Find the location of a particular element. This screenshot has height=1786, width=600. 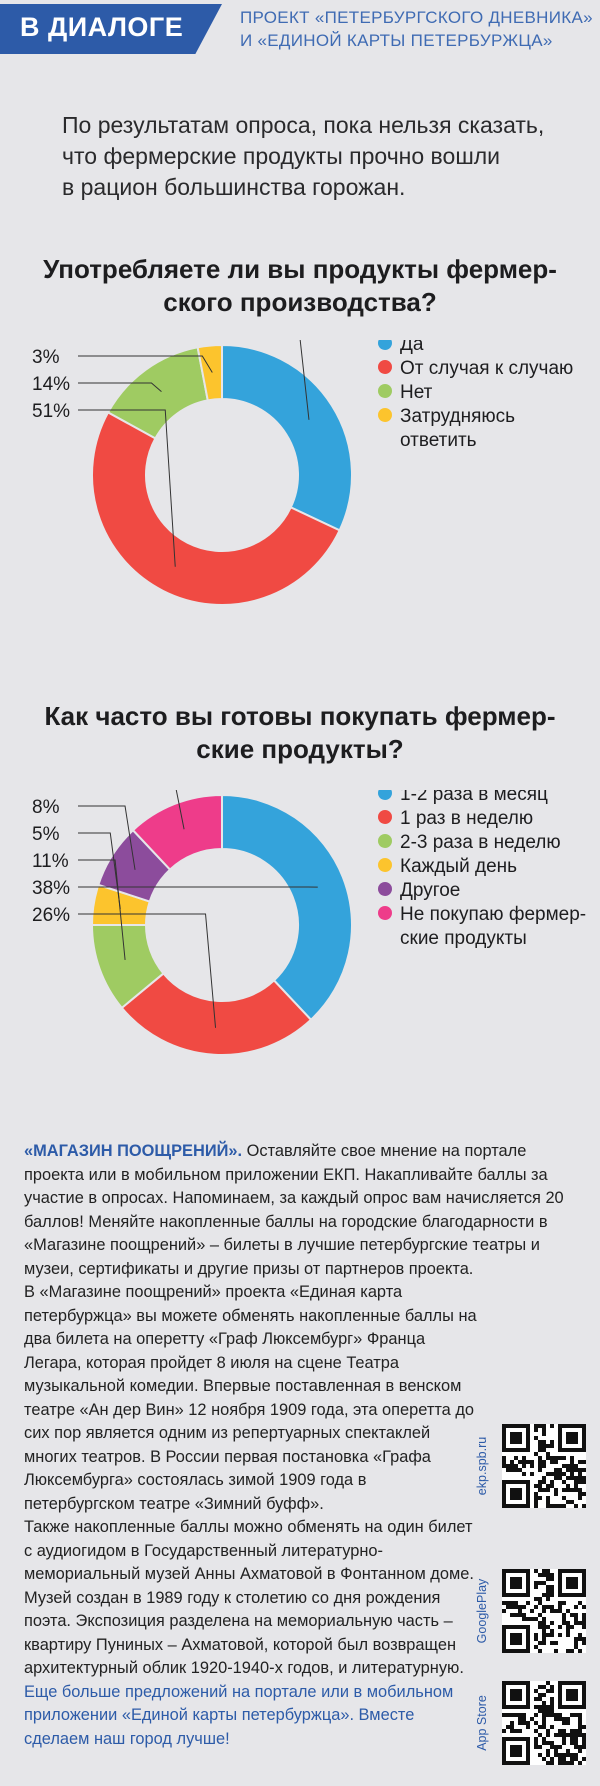

chart-2-legend-item: Не покупаю фермер- is located at coordinates (493, 914).